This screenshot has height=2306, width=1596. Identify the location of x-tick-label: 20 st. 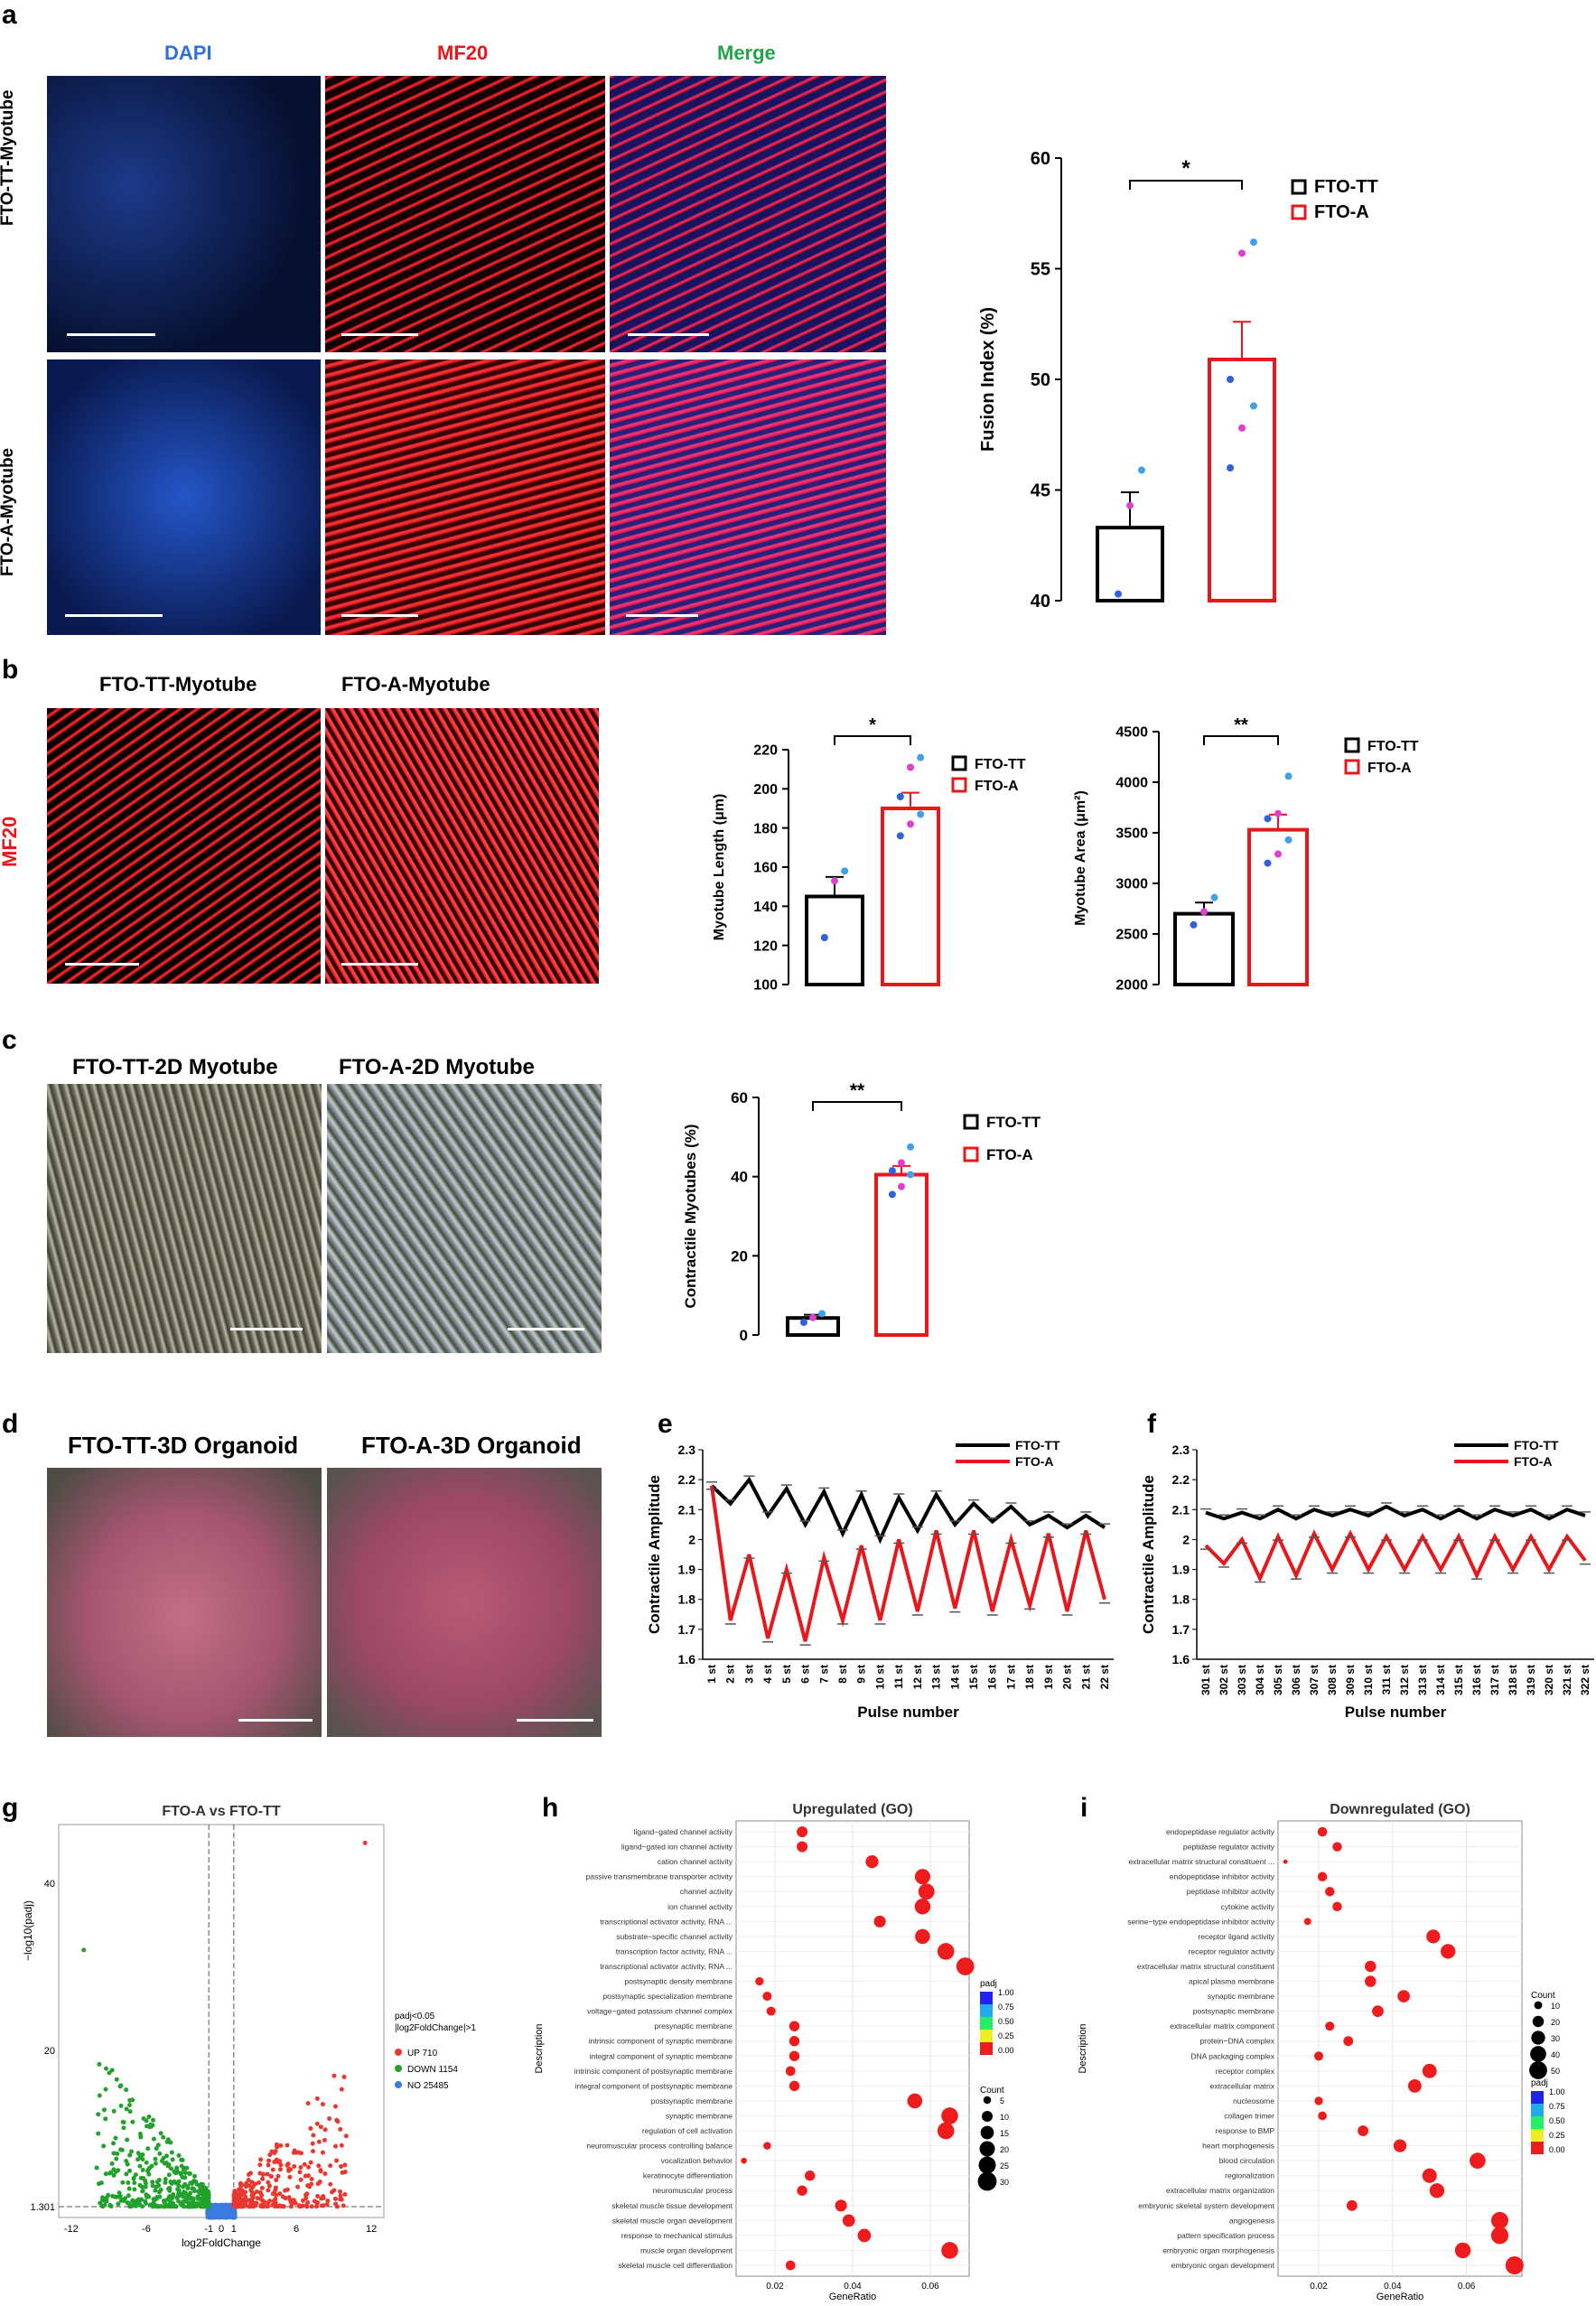
(1067, 1677).